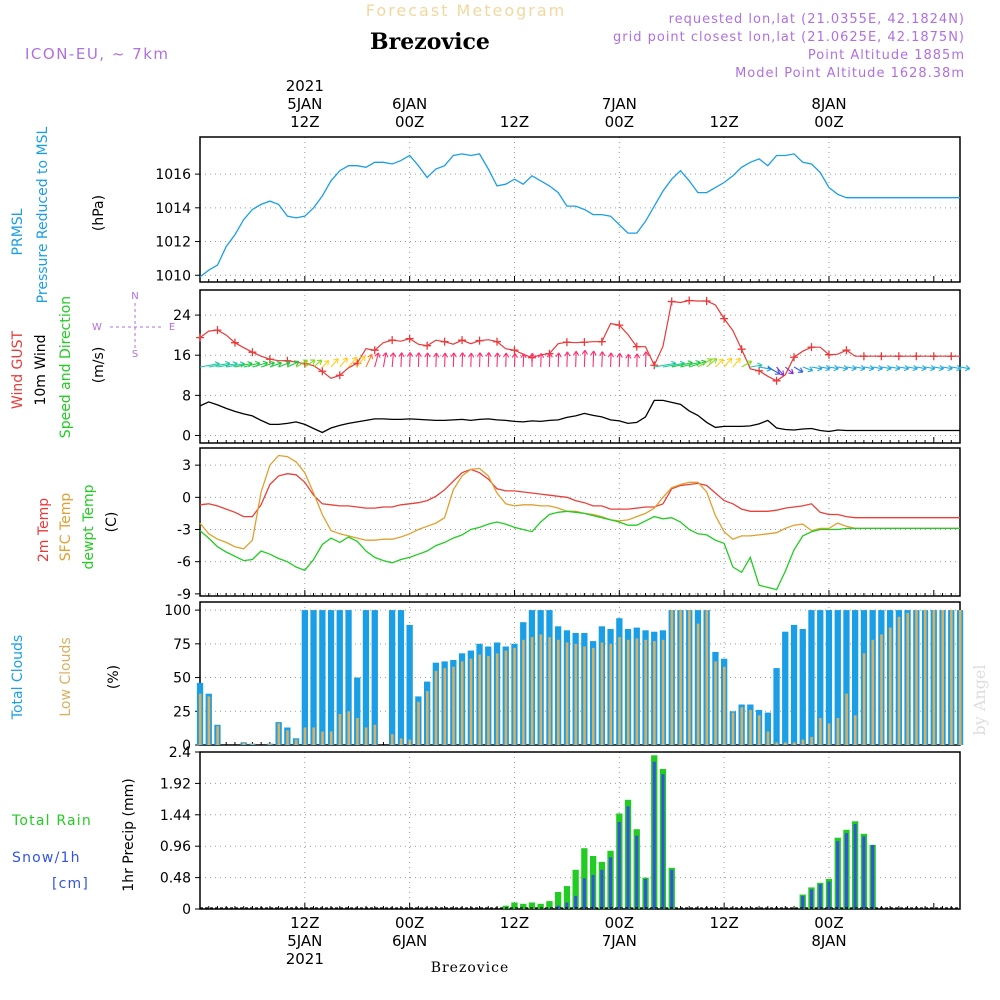 This screenshot has width=1000, height=1000. Describe the element at coordinates (133, 325) in the screenshot. I see `compass-legend: N W E S` at that location.